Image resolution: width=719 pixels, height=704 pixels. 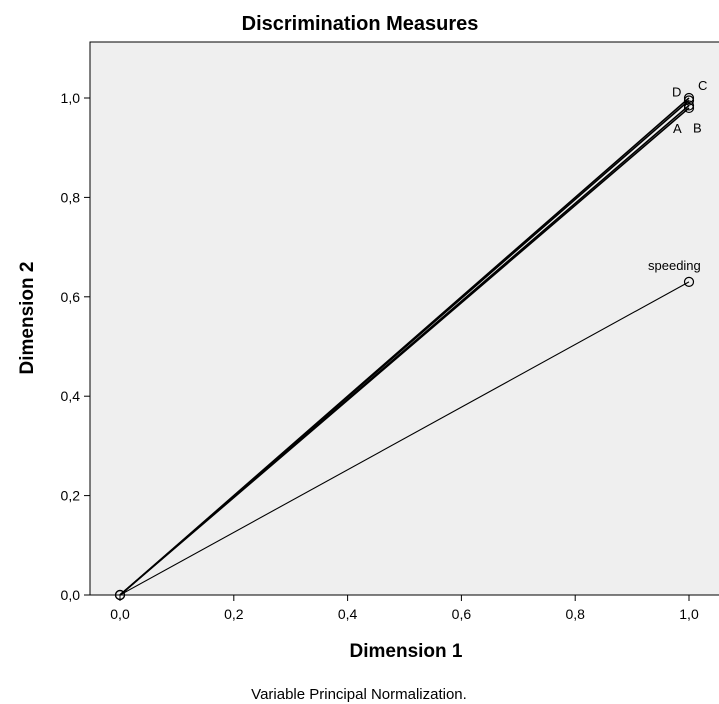 I want to click on y-tick-label: 0,0, so click(x=71, y=595).